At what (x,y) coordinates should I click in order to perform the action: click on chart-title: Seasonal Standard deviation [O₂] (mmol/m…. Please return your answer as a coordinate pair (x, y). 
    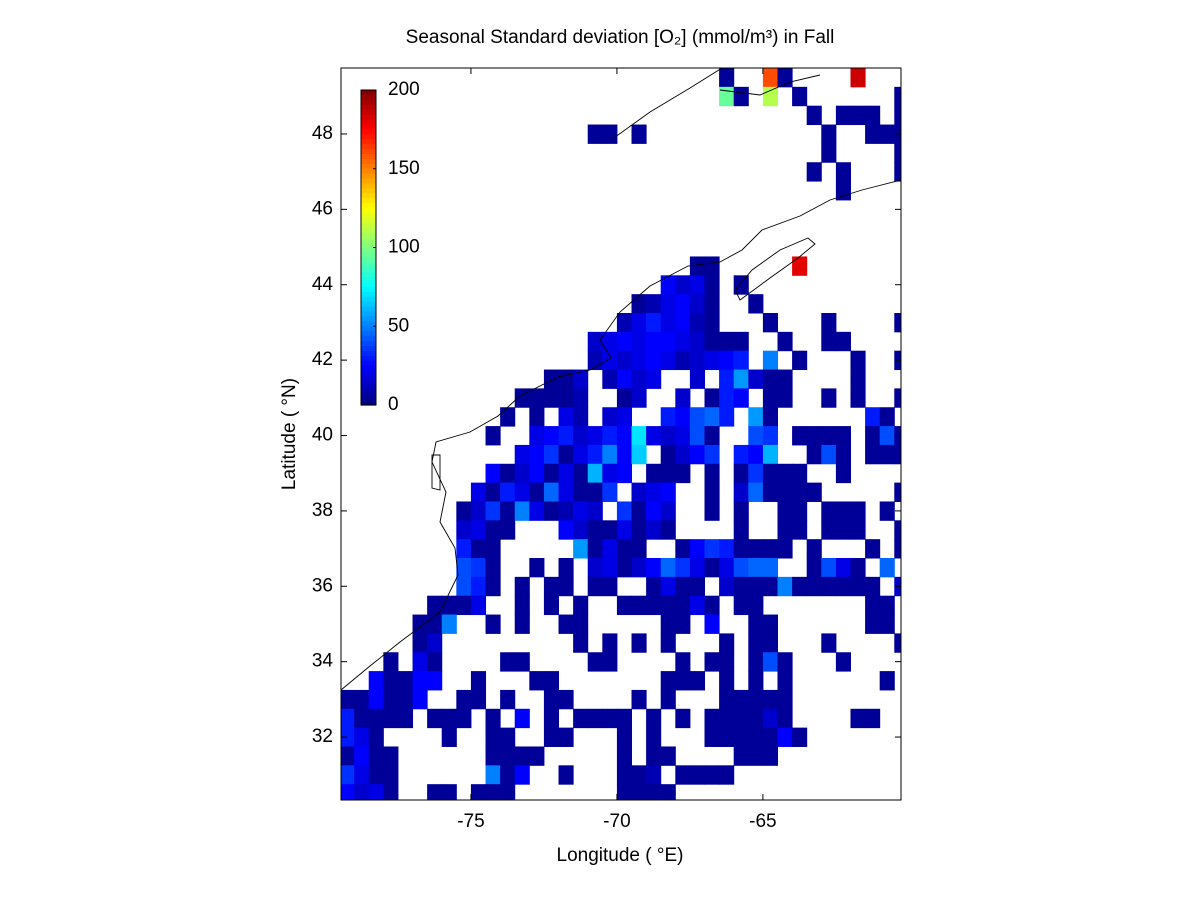
    Looking at the image, I should click on (620, 37).